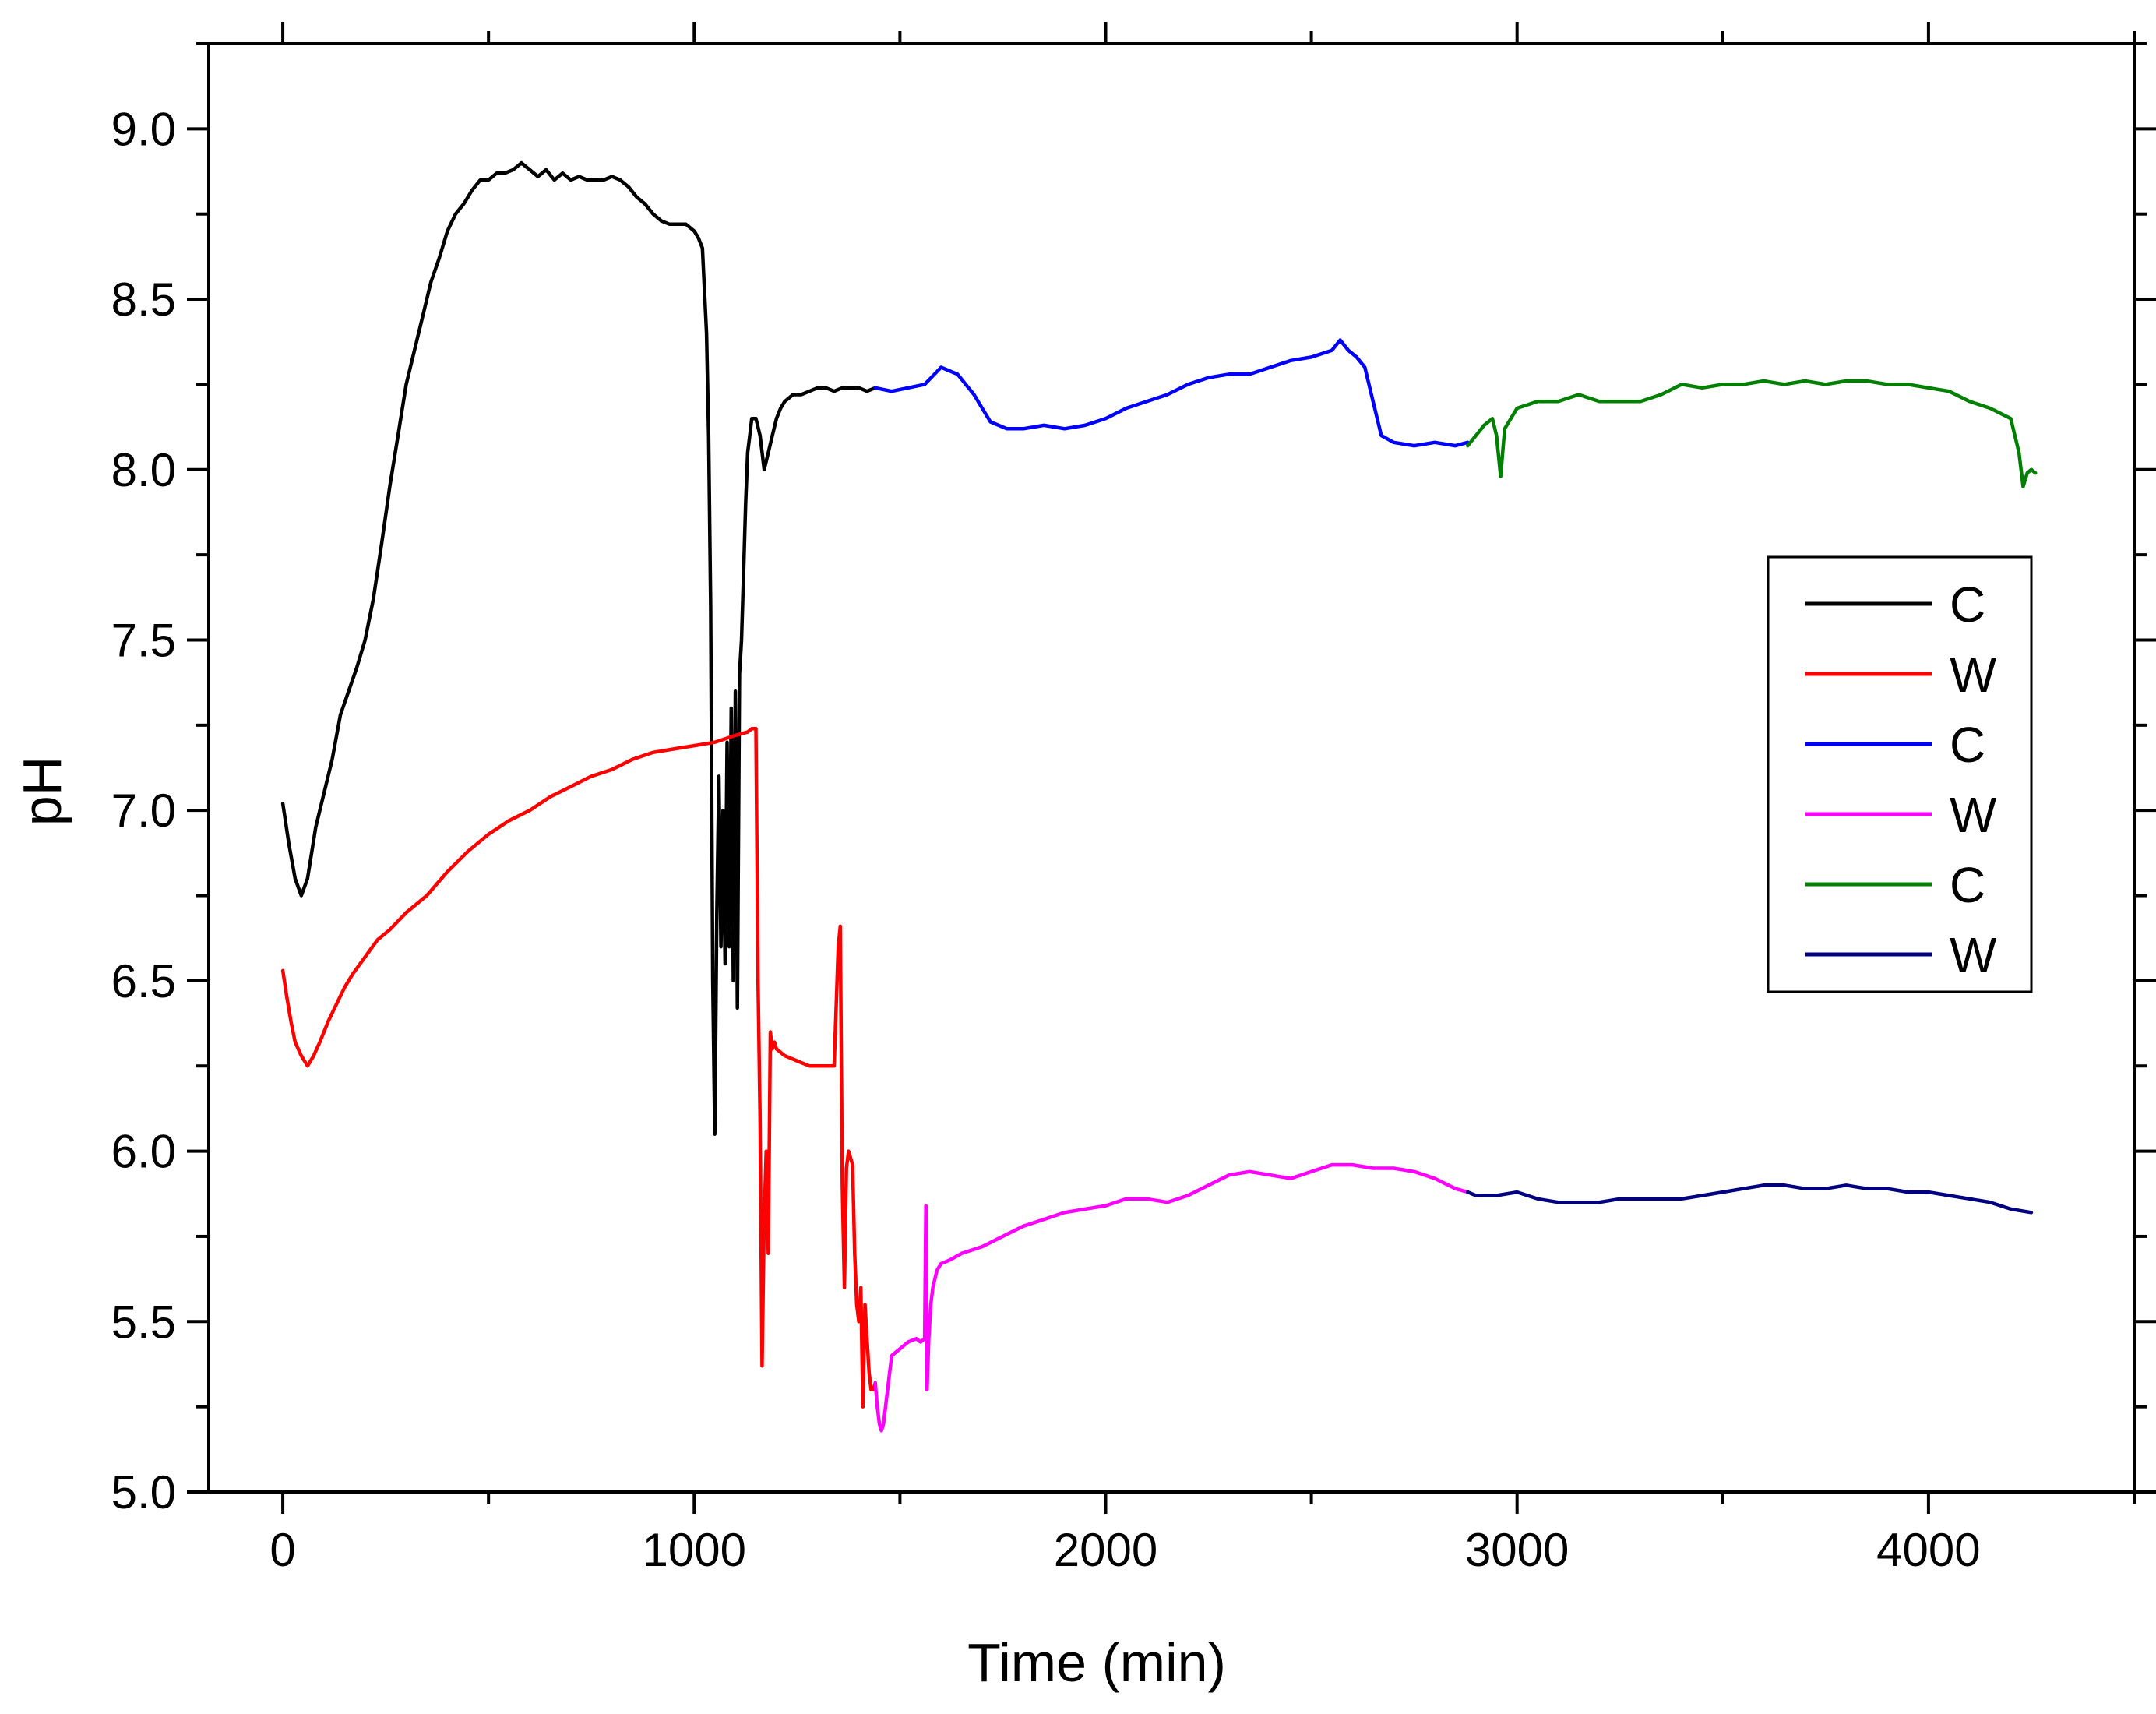  Describe the element at coordinates (1096, 1662) in the screenshot. I see `x-axis-title: Time (min)` at that location.